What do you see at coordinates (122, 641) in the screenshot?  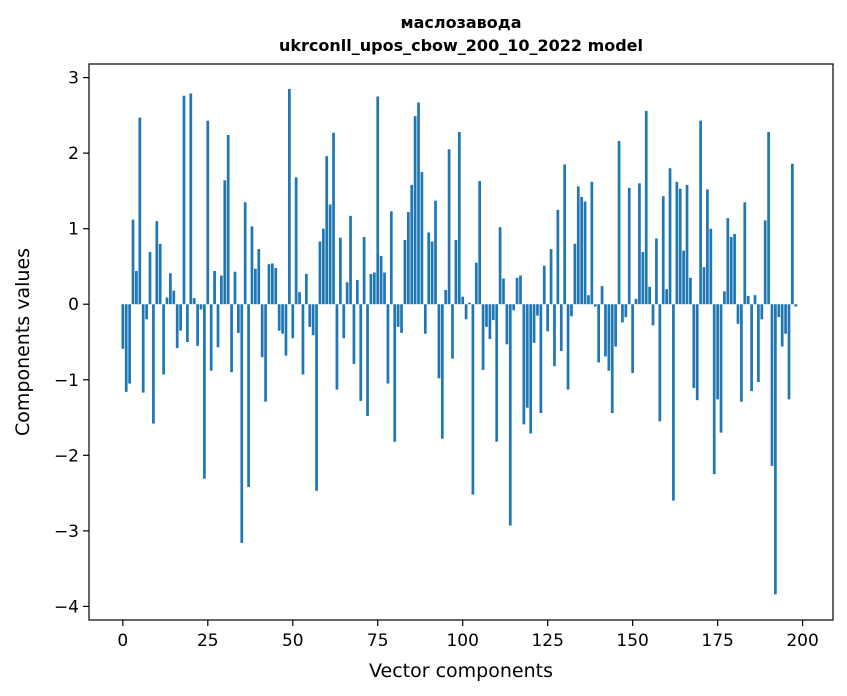 I see `x-tick-label: 0` at bounding box center [122, 641].